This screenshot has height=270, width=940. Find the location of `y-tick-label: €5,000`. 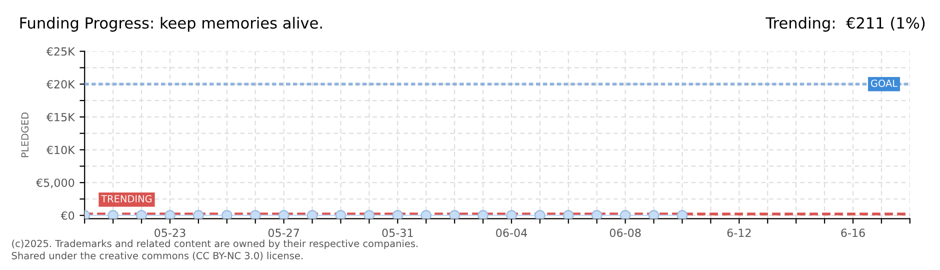

y-tick-label: €5,000 is located at coordinates (55, 183).